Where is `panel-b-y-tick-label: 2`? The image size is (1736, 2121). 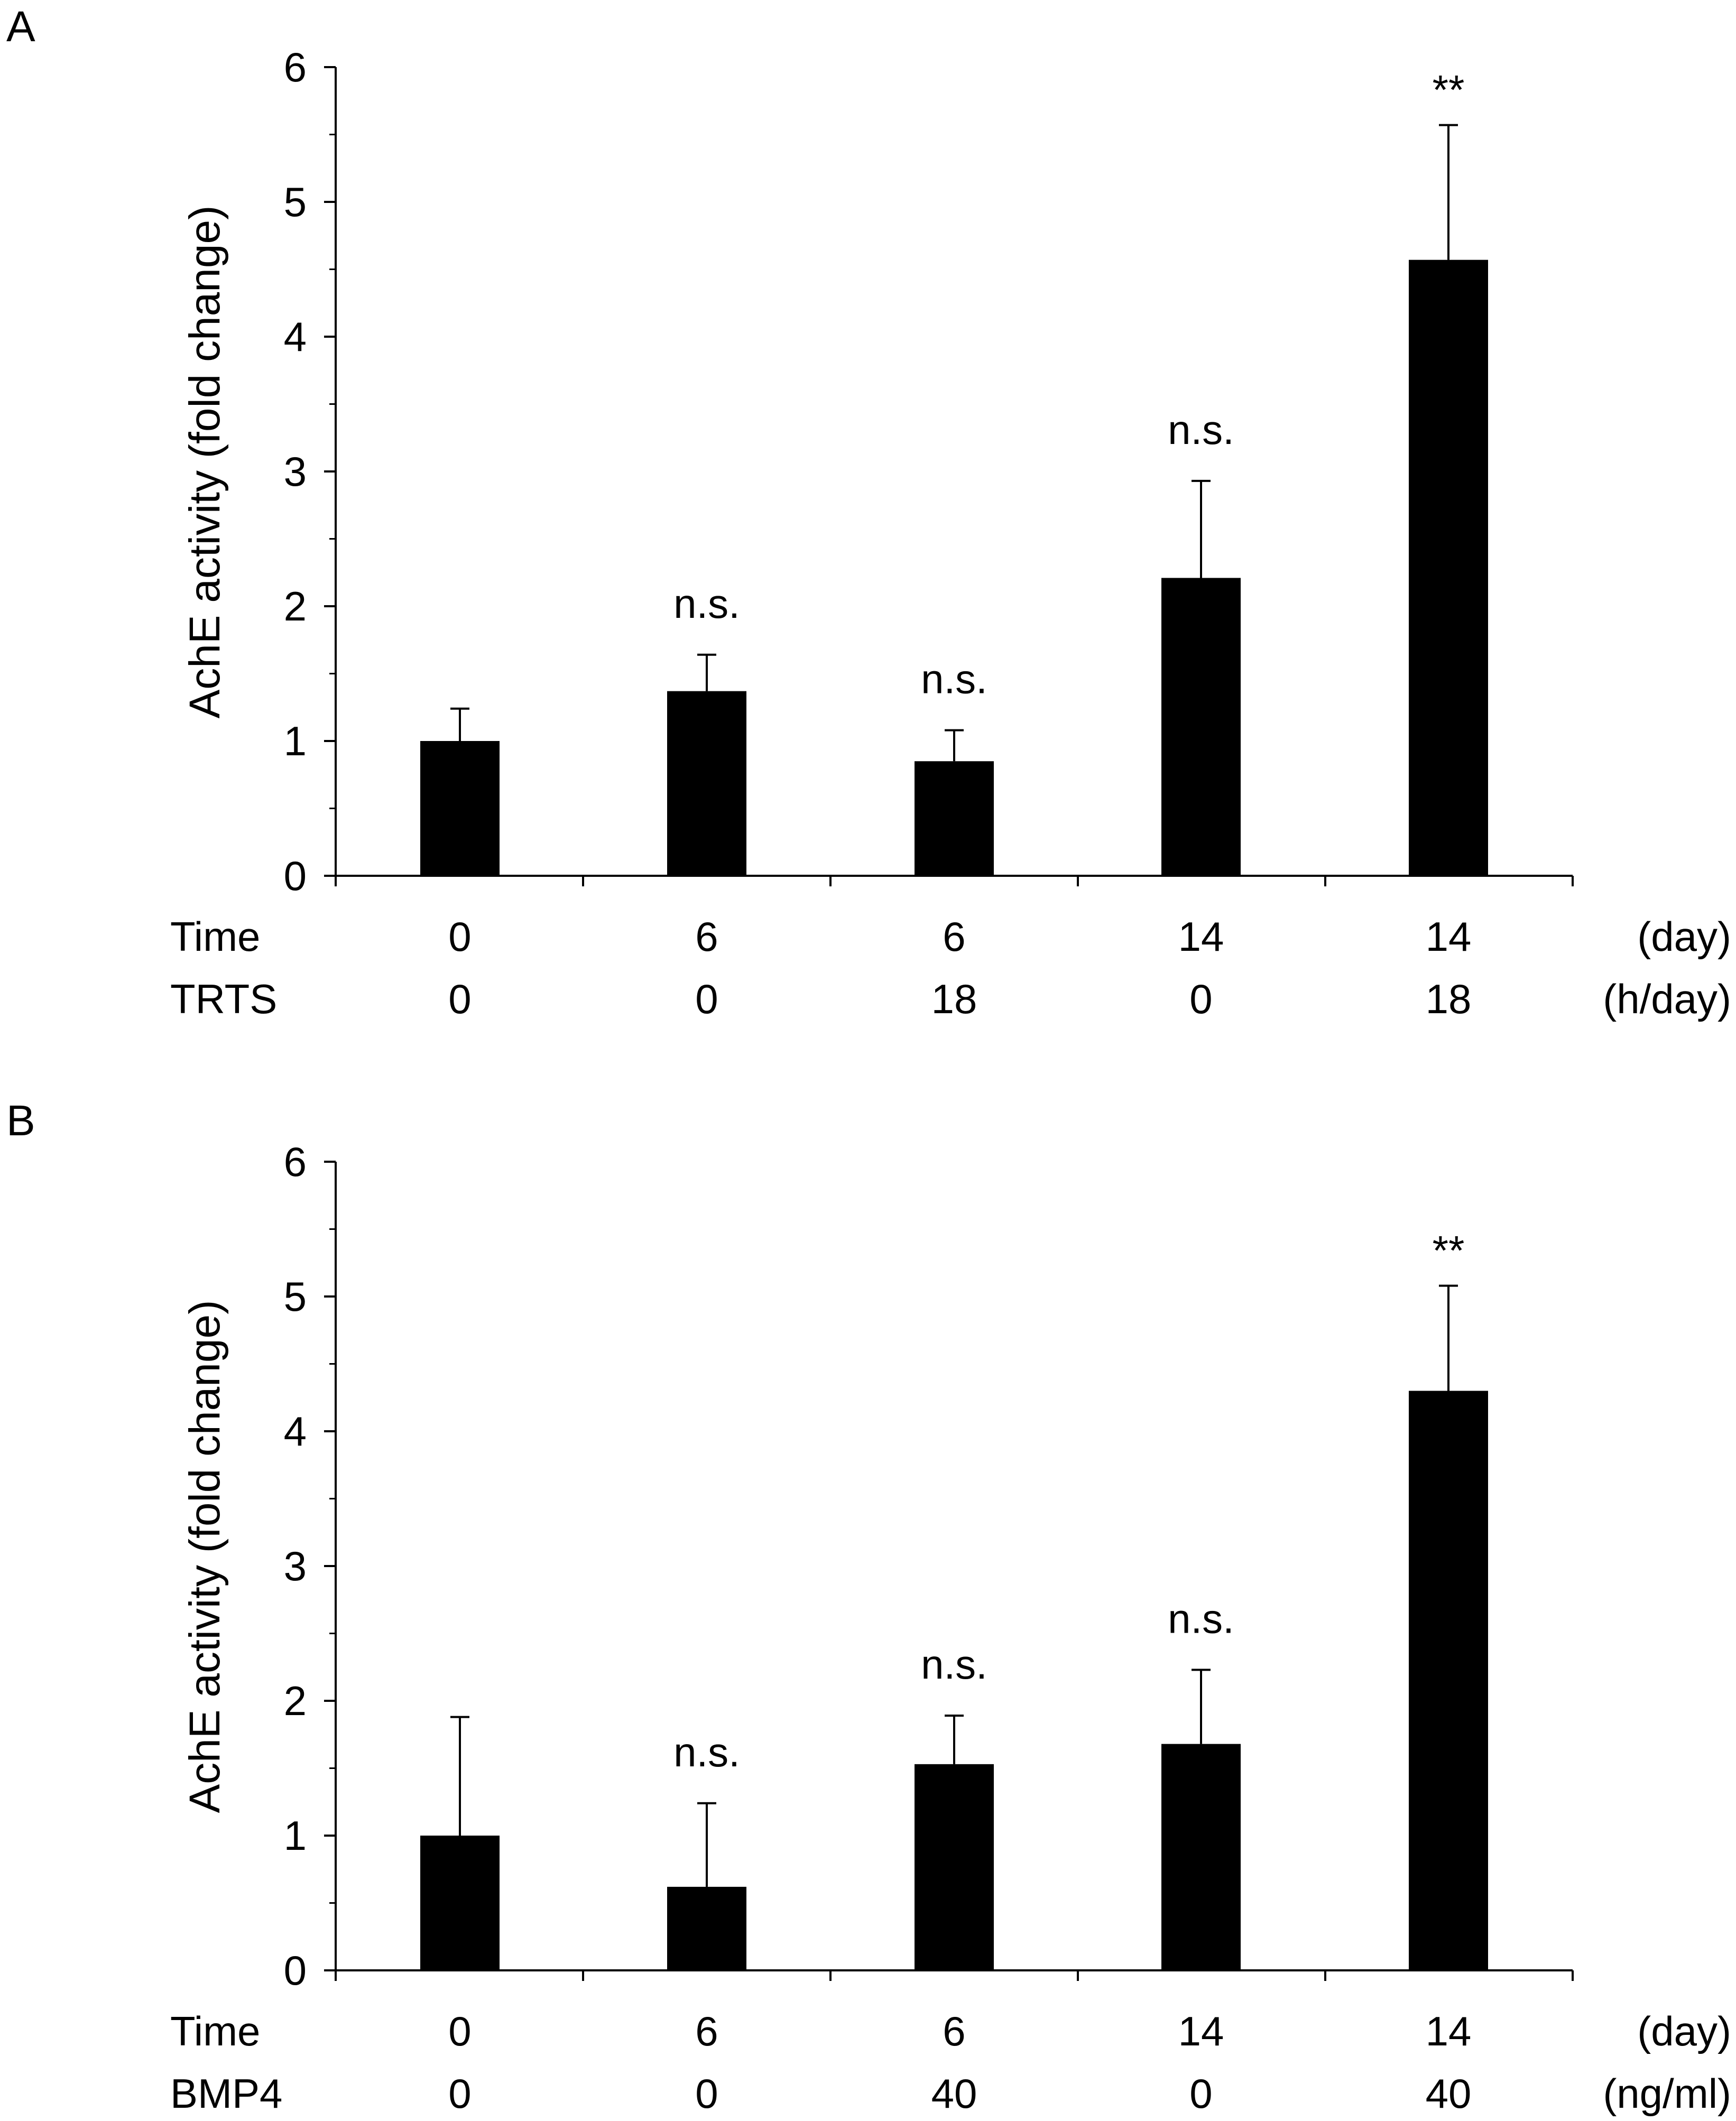
panel-b-y-tick-label: 2 is located at coordinates (295, 1701).